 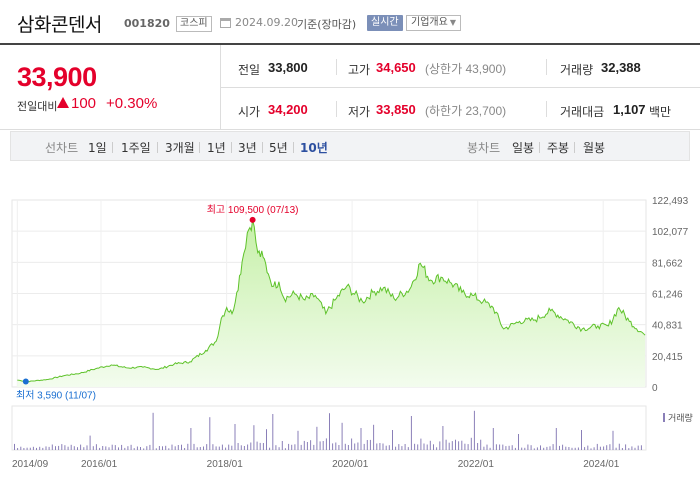 I want to click on period-3month: 3개월, so click(x=180, y=148).